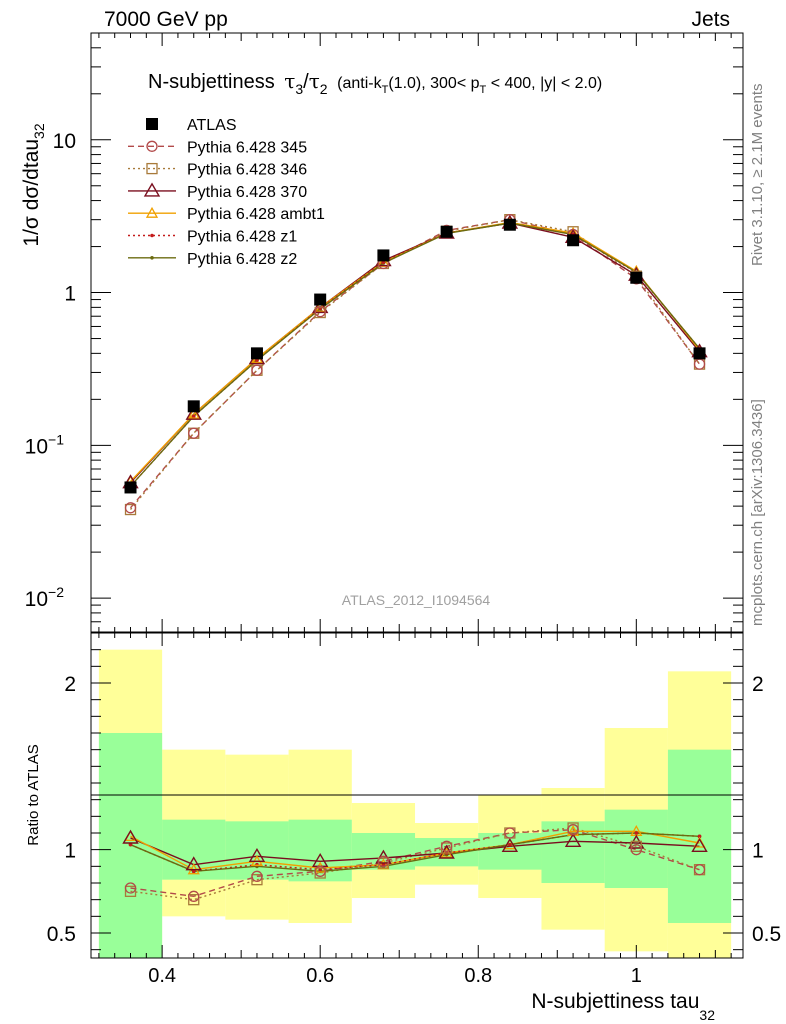 The image size is (786, 1024). I want to click on legend-label-atlas: ATLAS, so click(212, 125).